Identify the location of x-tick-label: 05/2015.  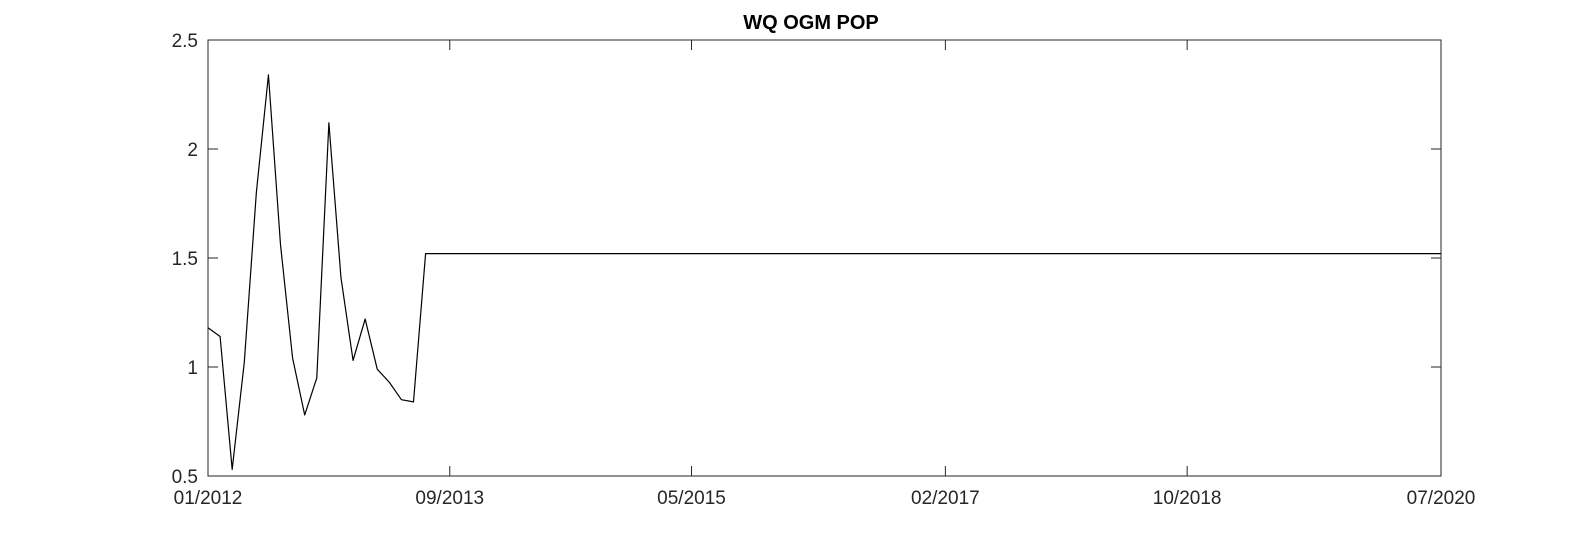
(691, 498).